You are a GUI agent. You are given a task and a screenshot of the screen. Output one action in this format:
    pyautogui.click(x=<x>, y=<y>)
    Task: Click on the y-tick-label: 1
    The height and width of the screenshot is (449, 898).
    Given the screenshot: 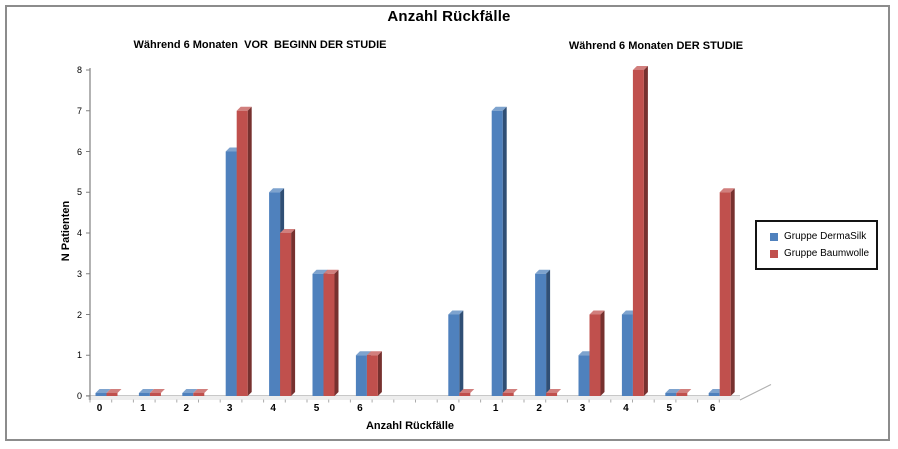 What is the action you would take?
    pyautogui.click(x=79, y=355)
    